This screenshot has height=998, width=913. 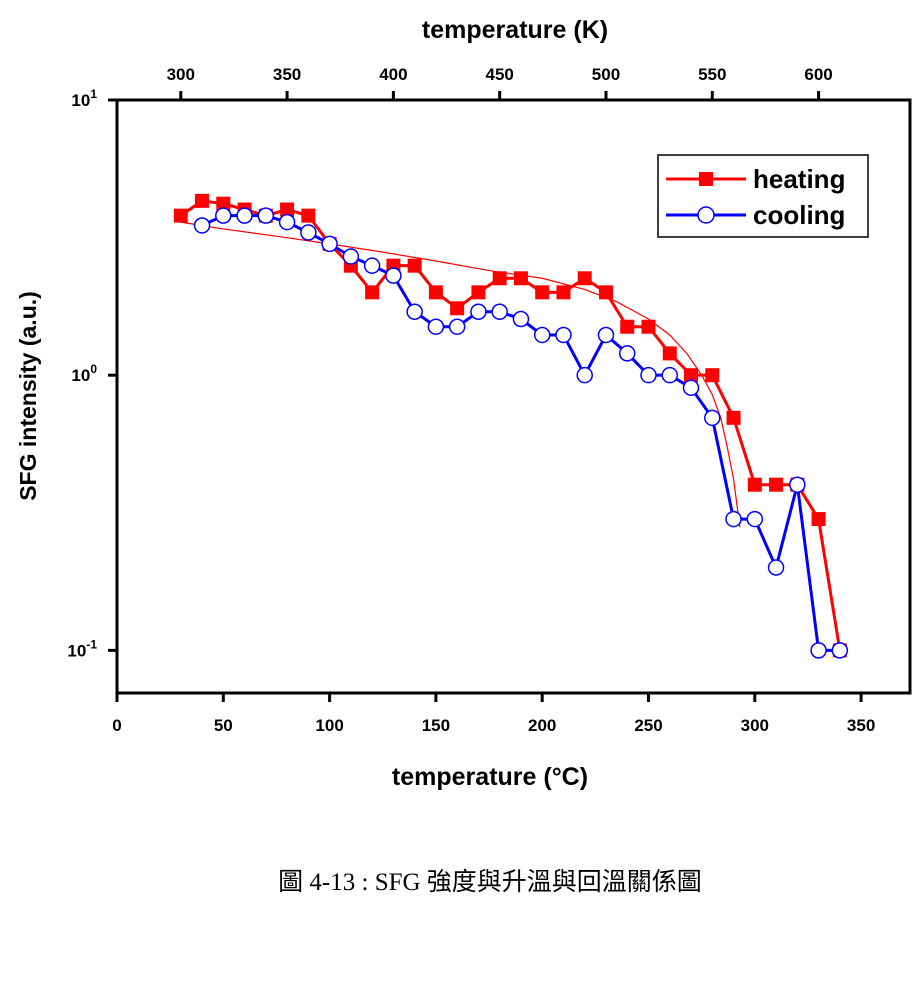 I want to click on legend-label: cooling, so click(x=799, y=215).